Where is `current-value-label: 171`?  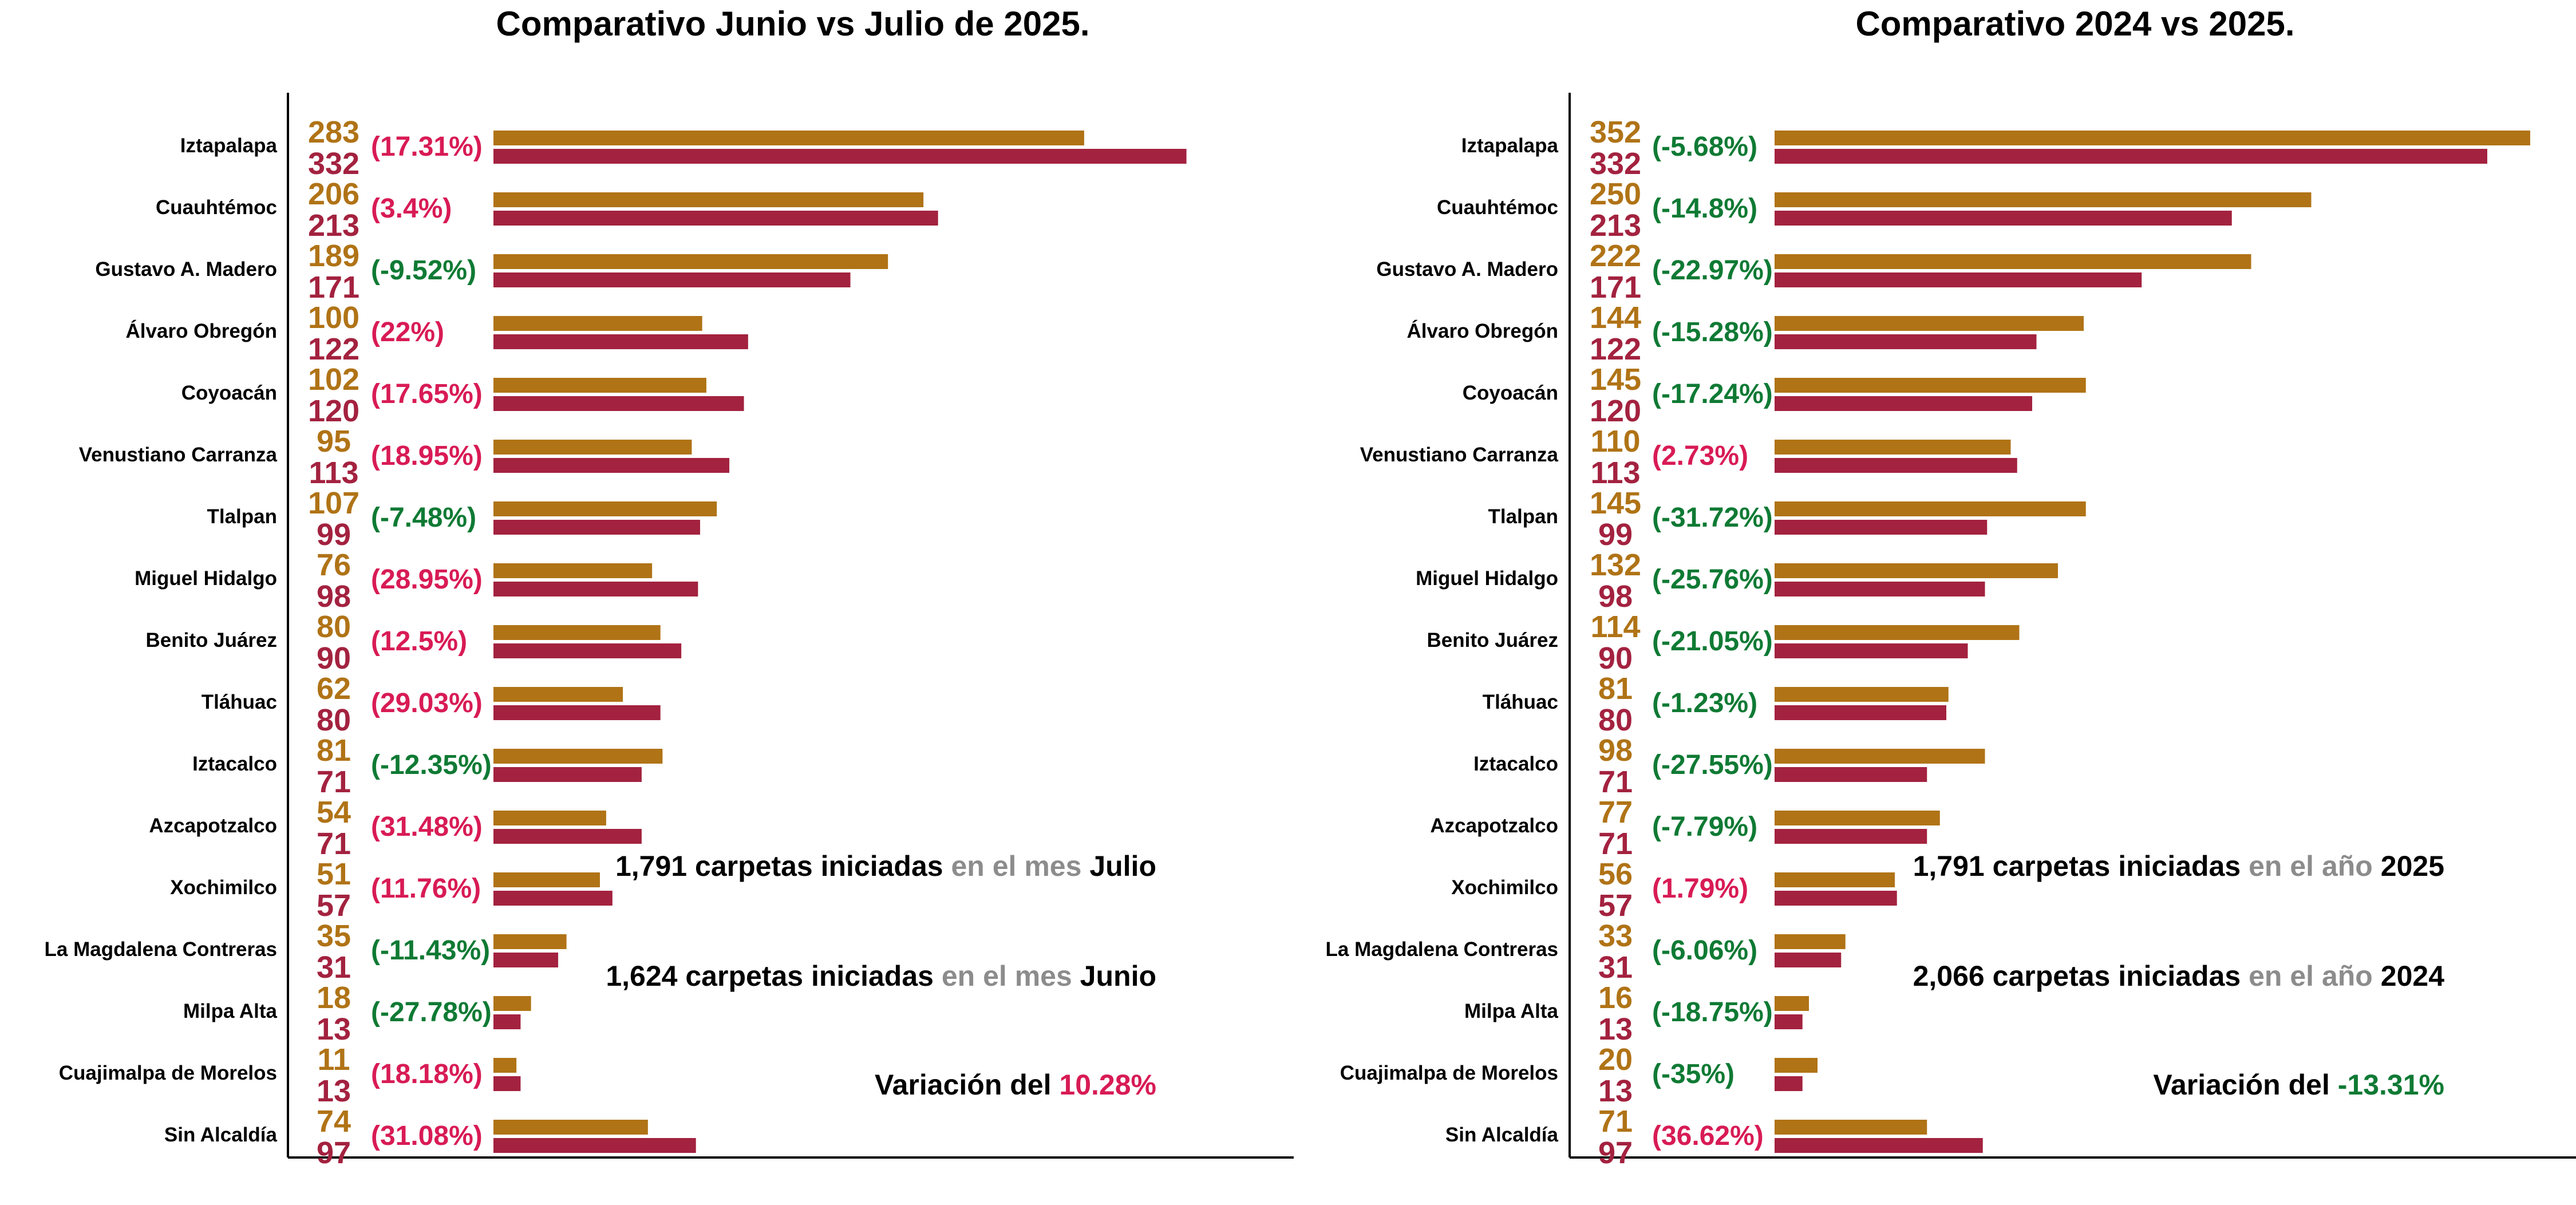 current-value-label: 171 is located at coordinates (1615, 287).